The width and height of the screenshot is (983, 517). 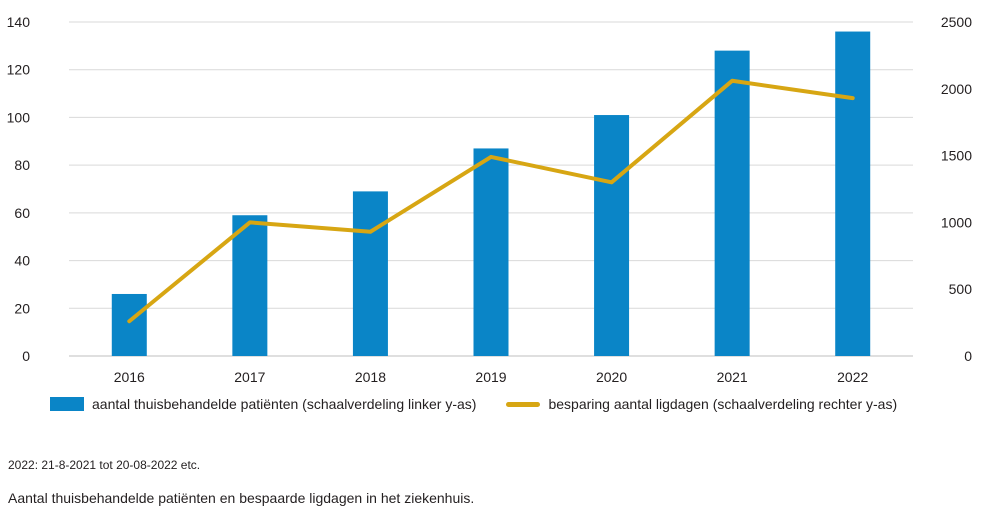 I want to click on x-axis: 2016 2017 2018 2019 2020 2021 2022, so click(x=491, y=377).